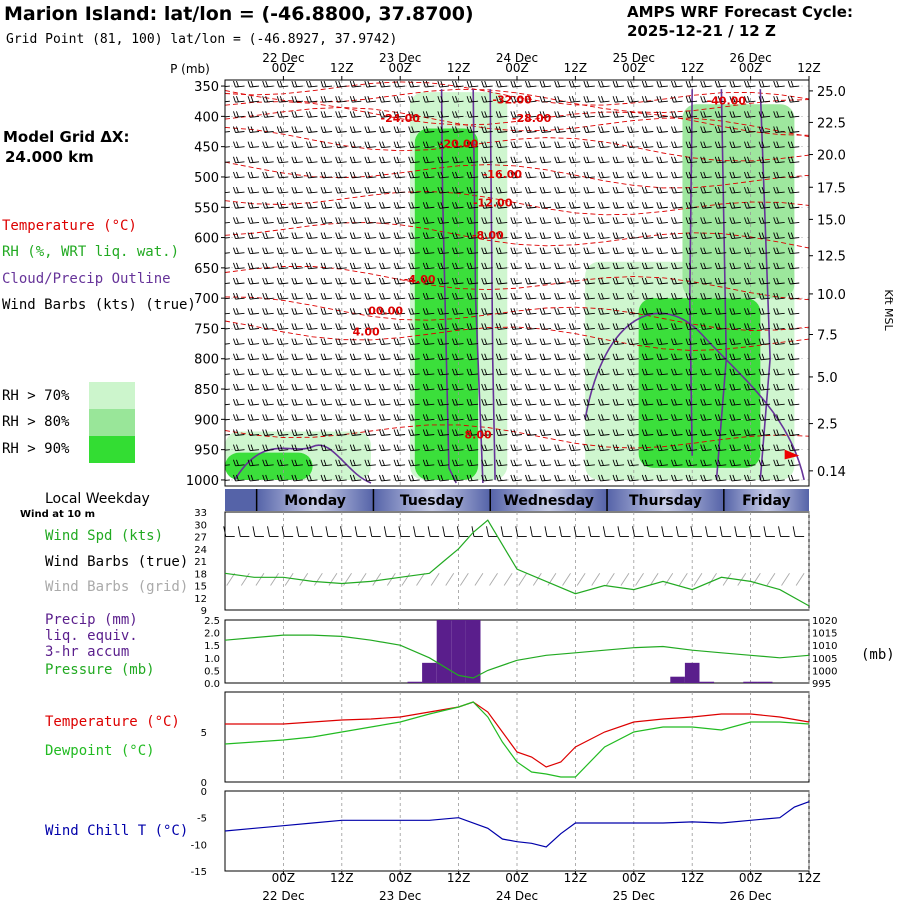 The image size is (900, 900). Describe the element at coordinates (117, 831) in the screenshot. I see `legend-wind-chill: Wind Chill T (°C)` at that location.